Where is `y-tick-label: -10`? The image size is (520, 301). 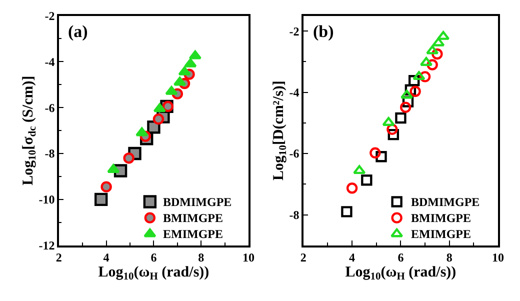
y-tick-label: -10 is located at coordinates (46, 199).